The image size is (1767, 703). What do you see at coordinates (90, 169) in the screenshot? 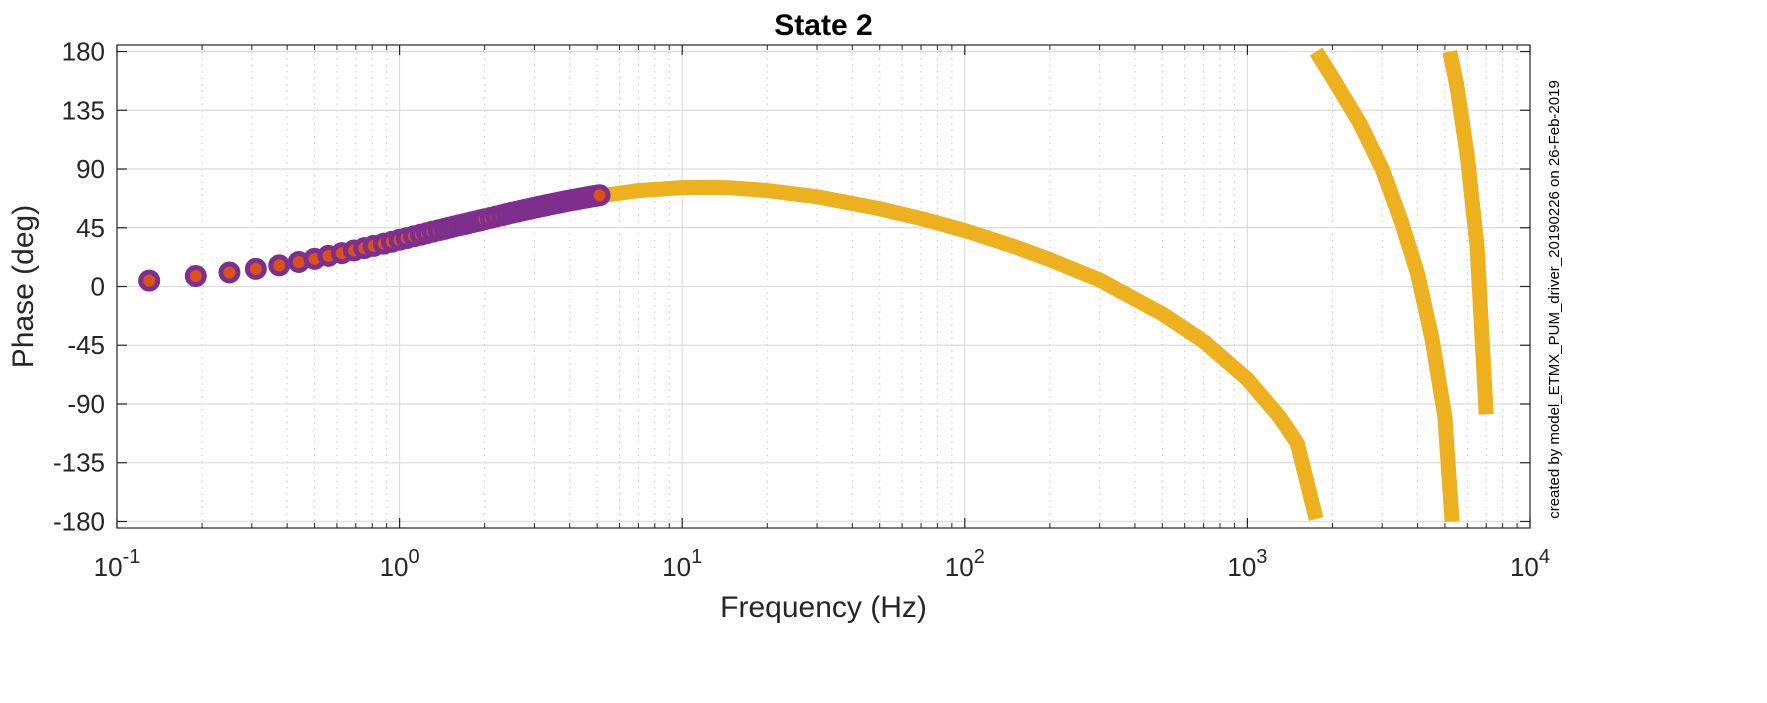
I see `y-tick-label: 90` at bounding box center [90, 169].